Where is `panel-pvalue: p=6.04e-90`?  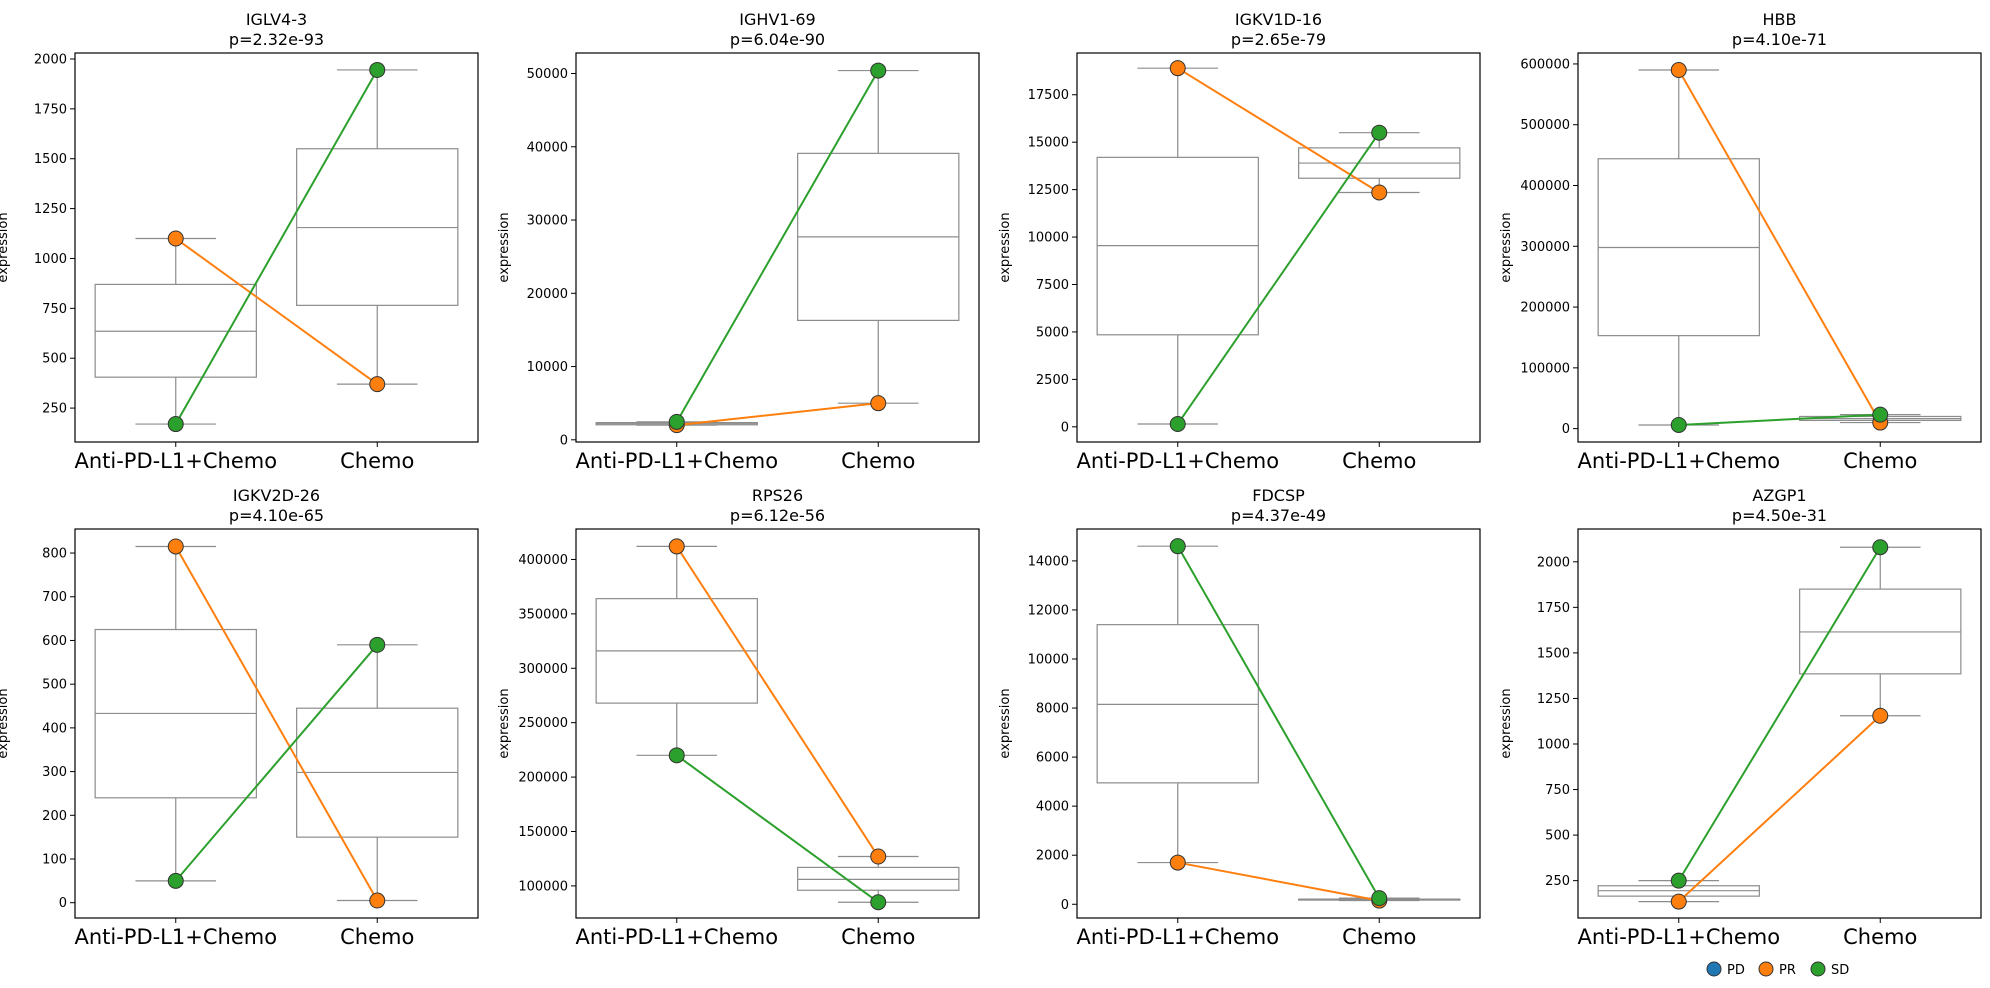
panel-pvalue: p=6.04e-90 is located at coordinates (777, 39).